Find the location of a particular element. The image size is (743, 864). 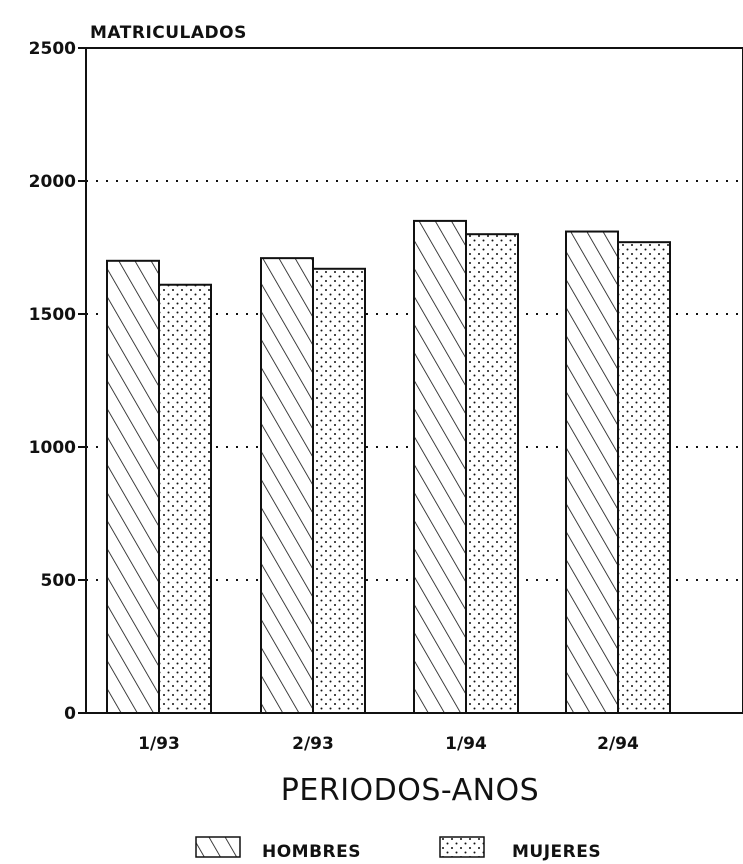

legend: HOMBRES MUJERES is located at coordinates (398, 849).